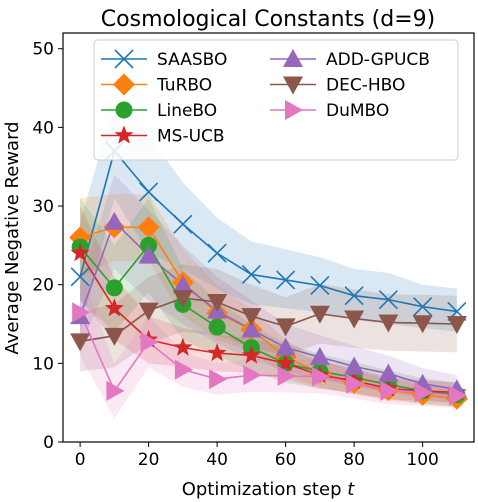  Describe the element at coordinates (268, 320) in the screenshot. I see `dec-hbo-line` at that location.